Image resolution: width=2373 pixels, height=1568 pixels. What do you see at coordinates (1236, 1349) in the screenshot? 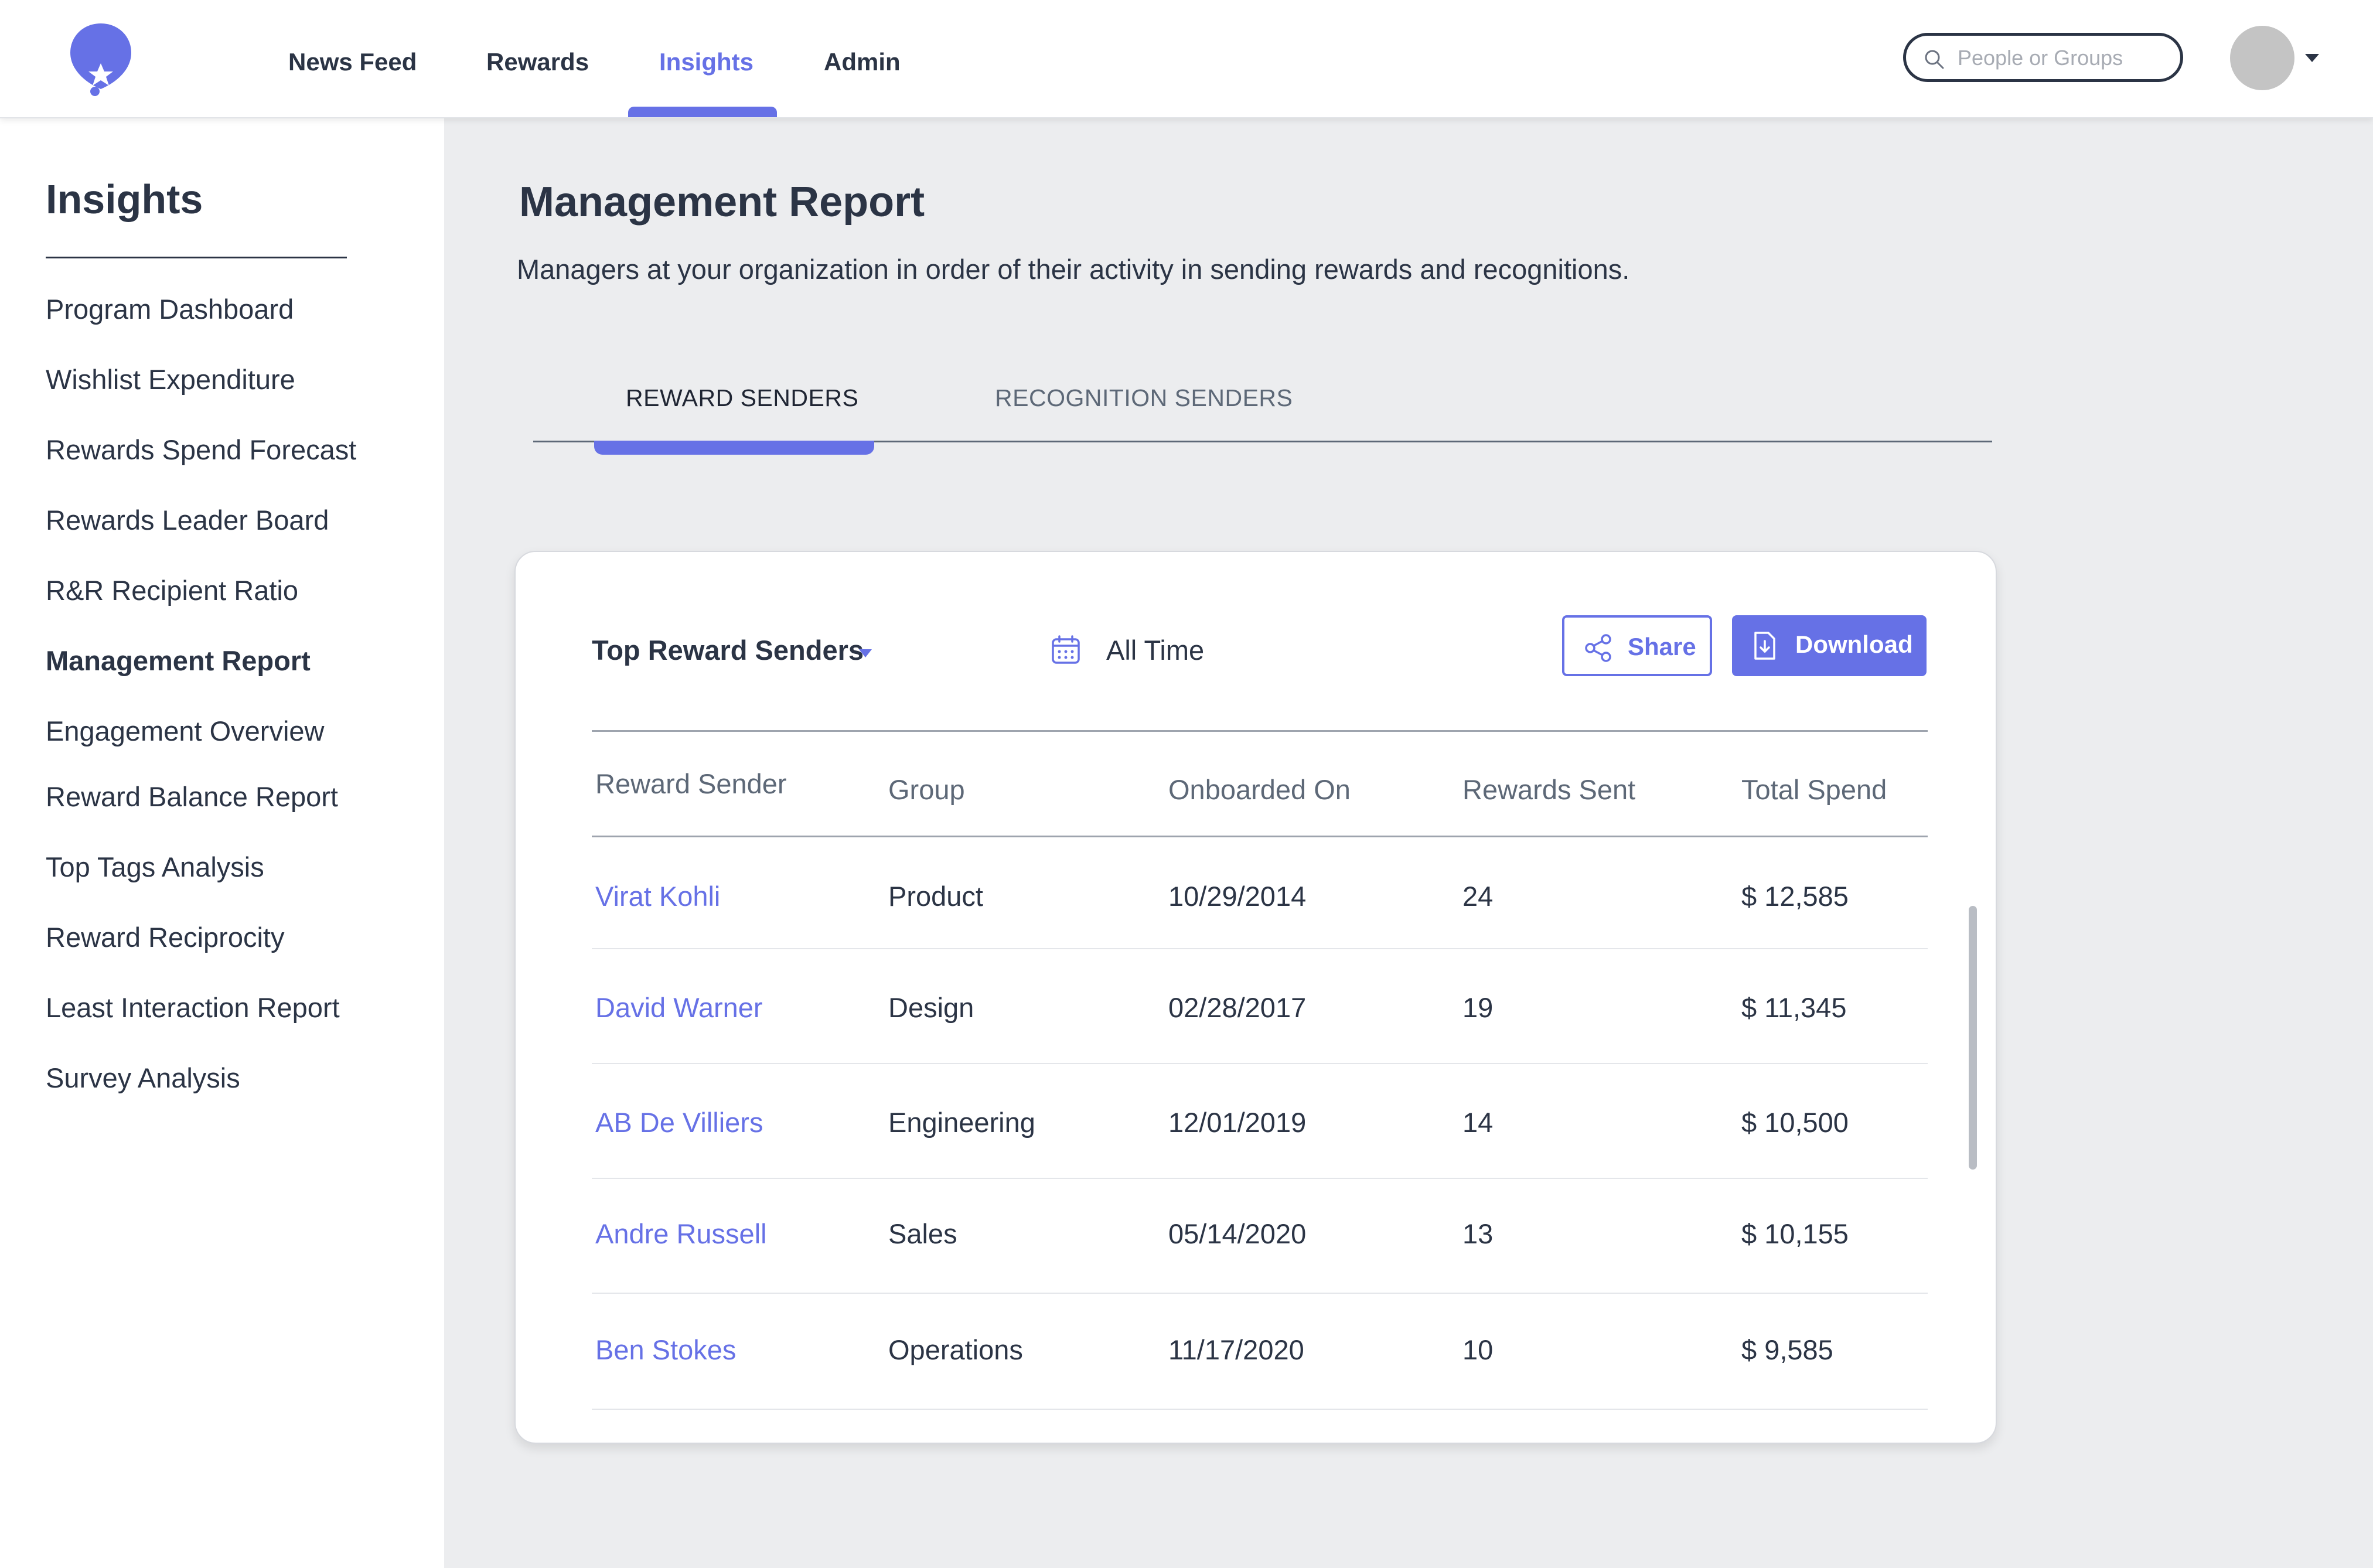
I see `onboarded-cell: 11/17/2020` at bounding box center [1236, 1349].